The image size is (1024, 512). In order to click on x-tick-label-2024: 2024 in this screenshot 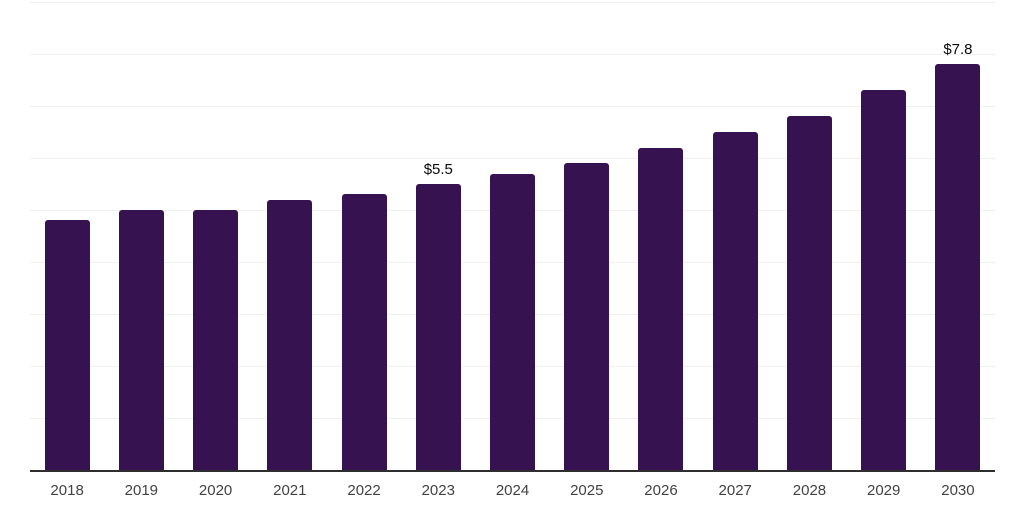, I will do `click(512, 490)`.